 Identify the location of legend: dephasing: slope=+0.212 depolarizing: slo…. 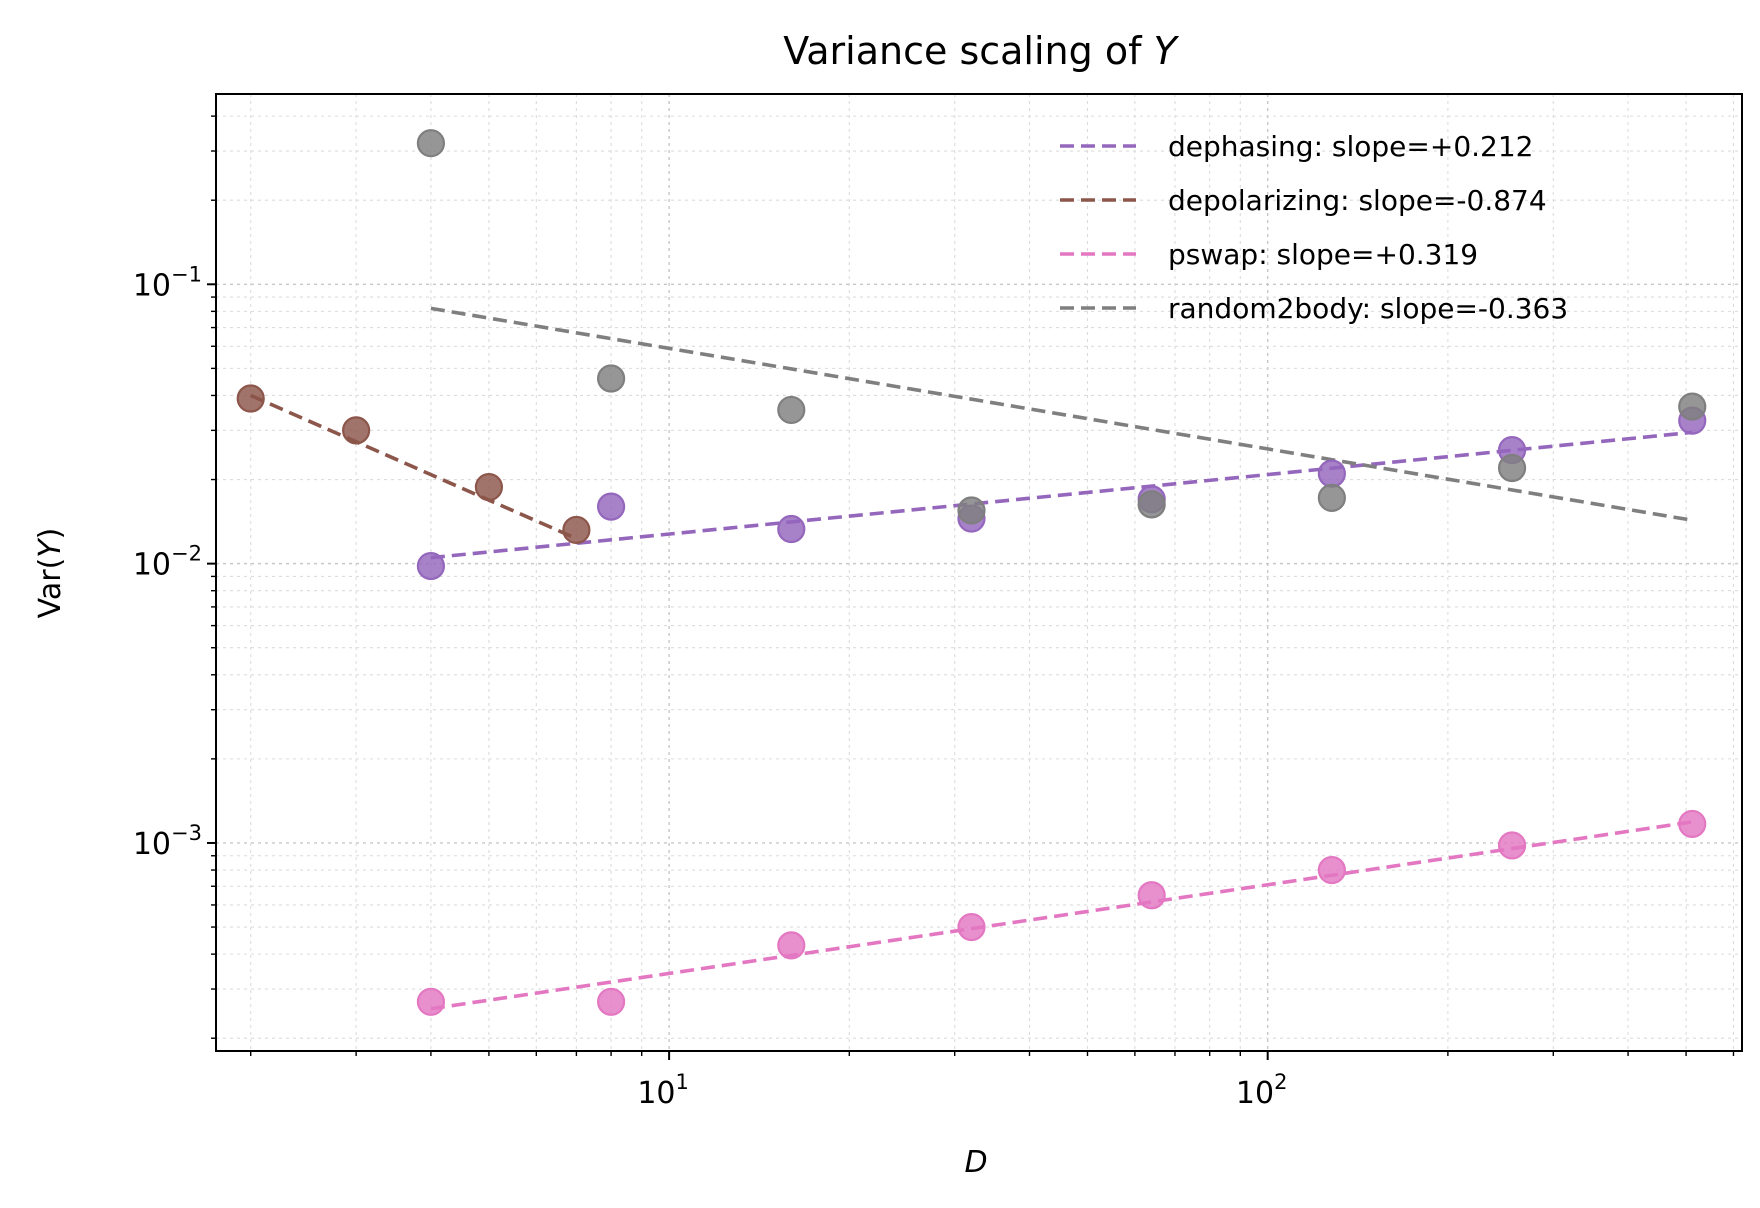
(1314, 227).